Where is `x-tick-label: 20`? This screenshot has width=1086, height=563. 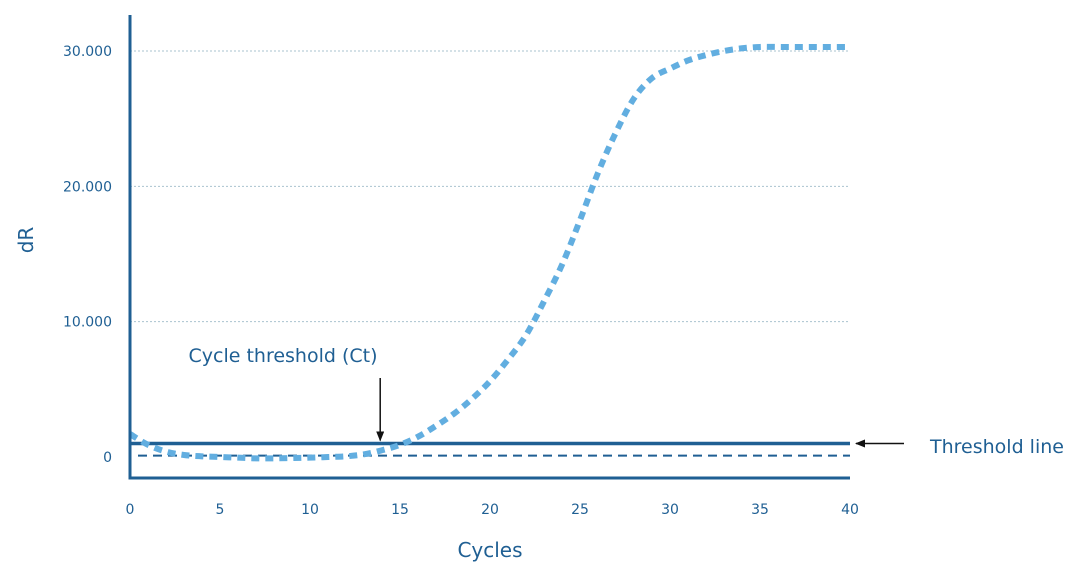
x-tick-label: 20 is located at coordinates (490, 510).